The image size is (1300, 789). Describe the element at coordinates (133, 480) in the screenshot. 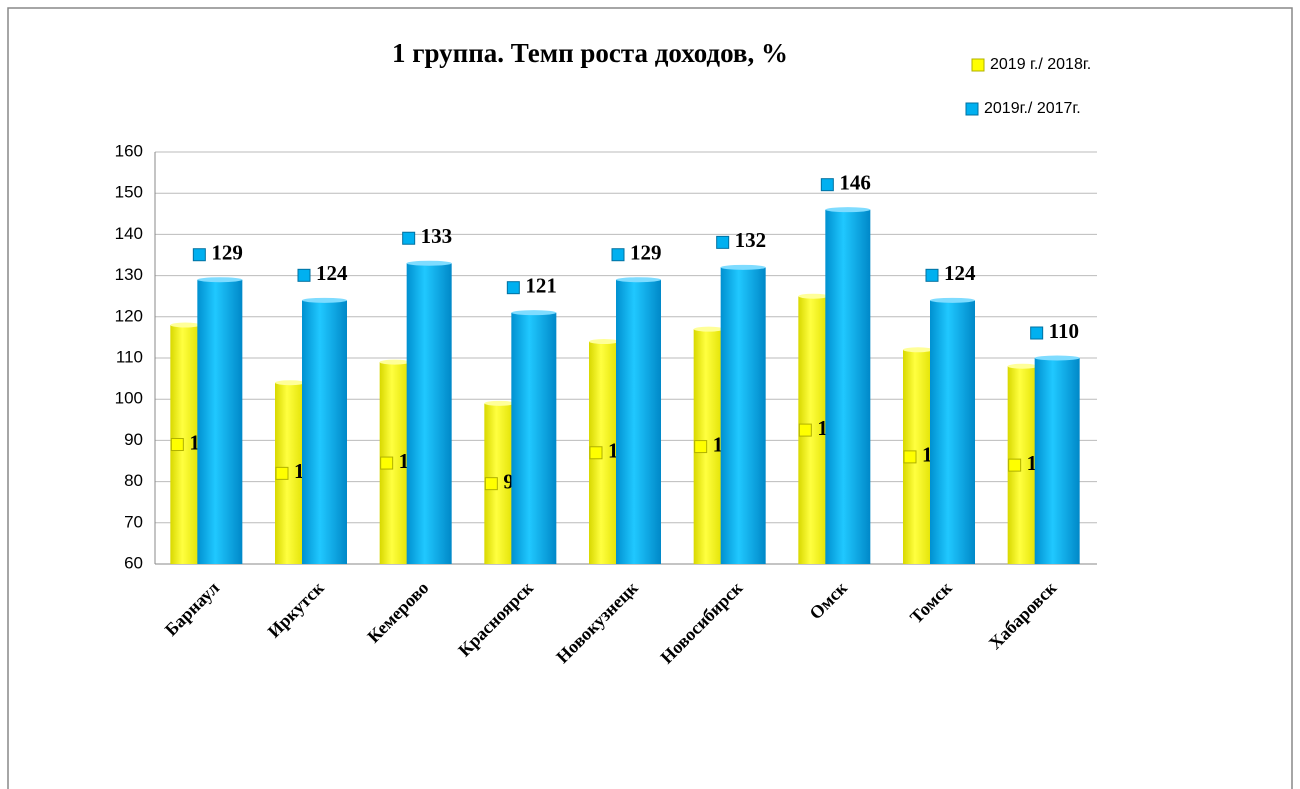

I see `y-tick-label: 80` at that location.